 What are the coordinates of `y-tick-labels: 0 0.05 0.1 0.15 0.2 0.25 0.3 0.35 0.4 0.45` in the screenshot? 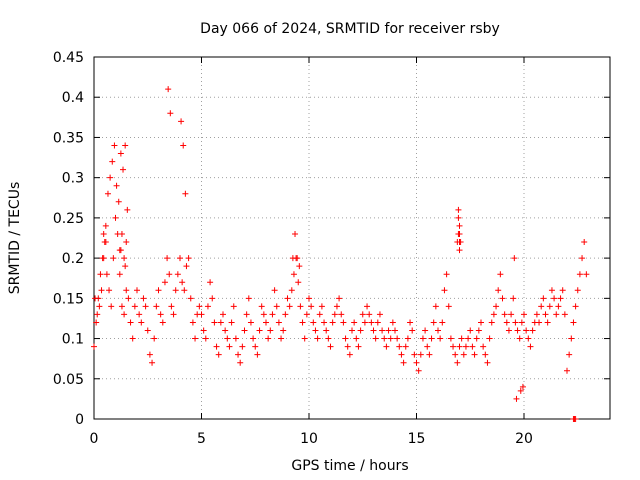 It's located at (68, 239).